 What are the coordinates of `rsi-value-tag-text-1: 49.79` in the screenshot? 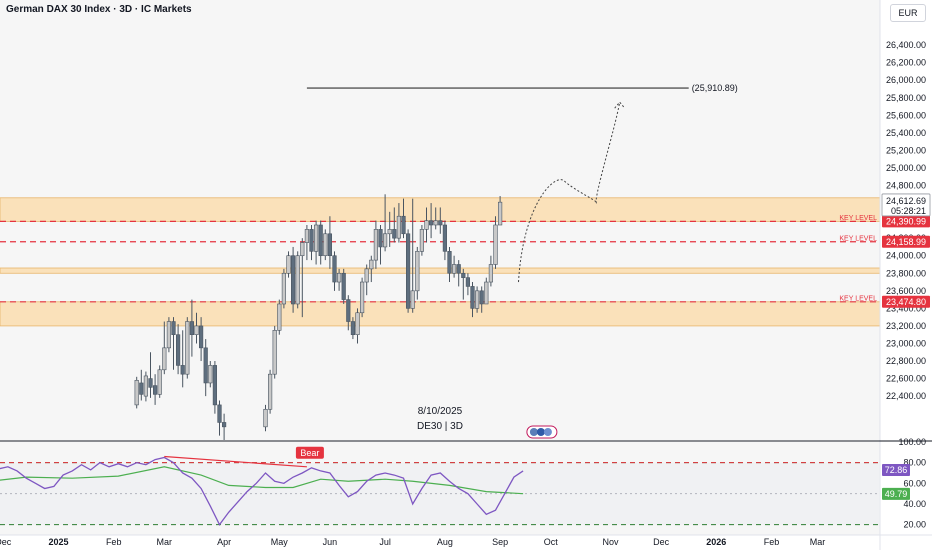 It's located at (896, 494).